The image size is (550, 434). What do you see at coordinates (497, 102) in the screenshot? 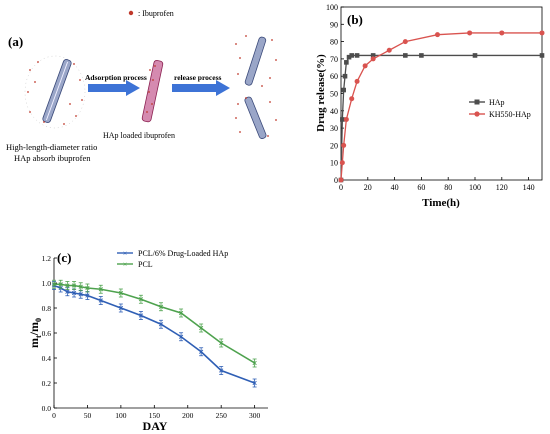
I see `legend-label-hap: HAp` at bounding box center [497, 102].